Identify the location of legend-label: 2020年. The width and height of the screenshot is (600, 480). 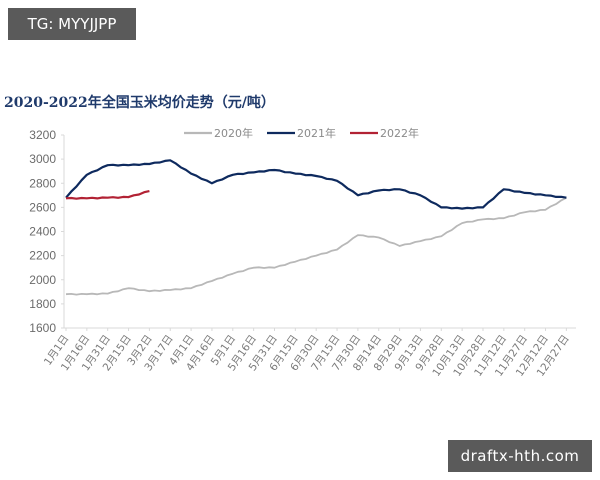
(233, 133).